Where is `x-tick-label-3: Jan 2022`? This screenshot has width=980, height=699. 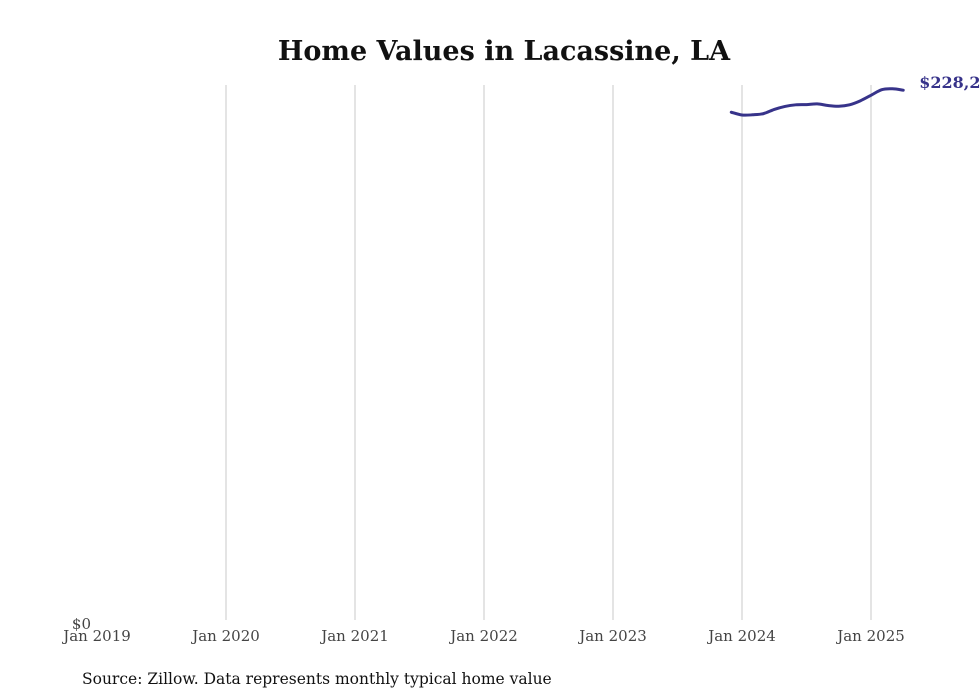 x-tick-label-3: Jan 2022 is located at coordinates (483, 636).